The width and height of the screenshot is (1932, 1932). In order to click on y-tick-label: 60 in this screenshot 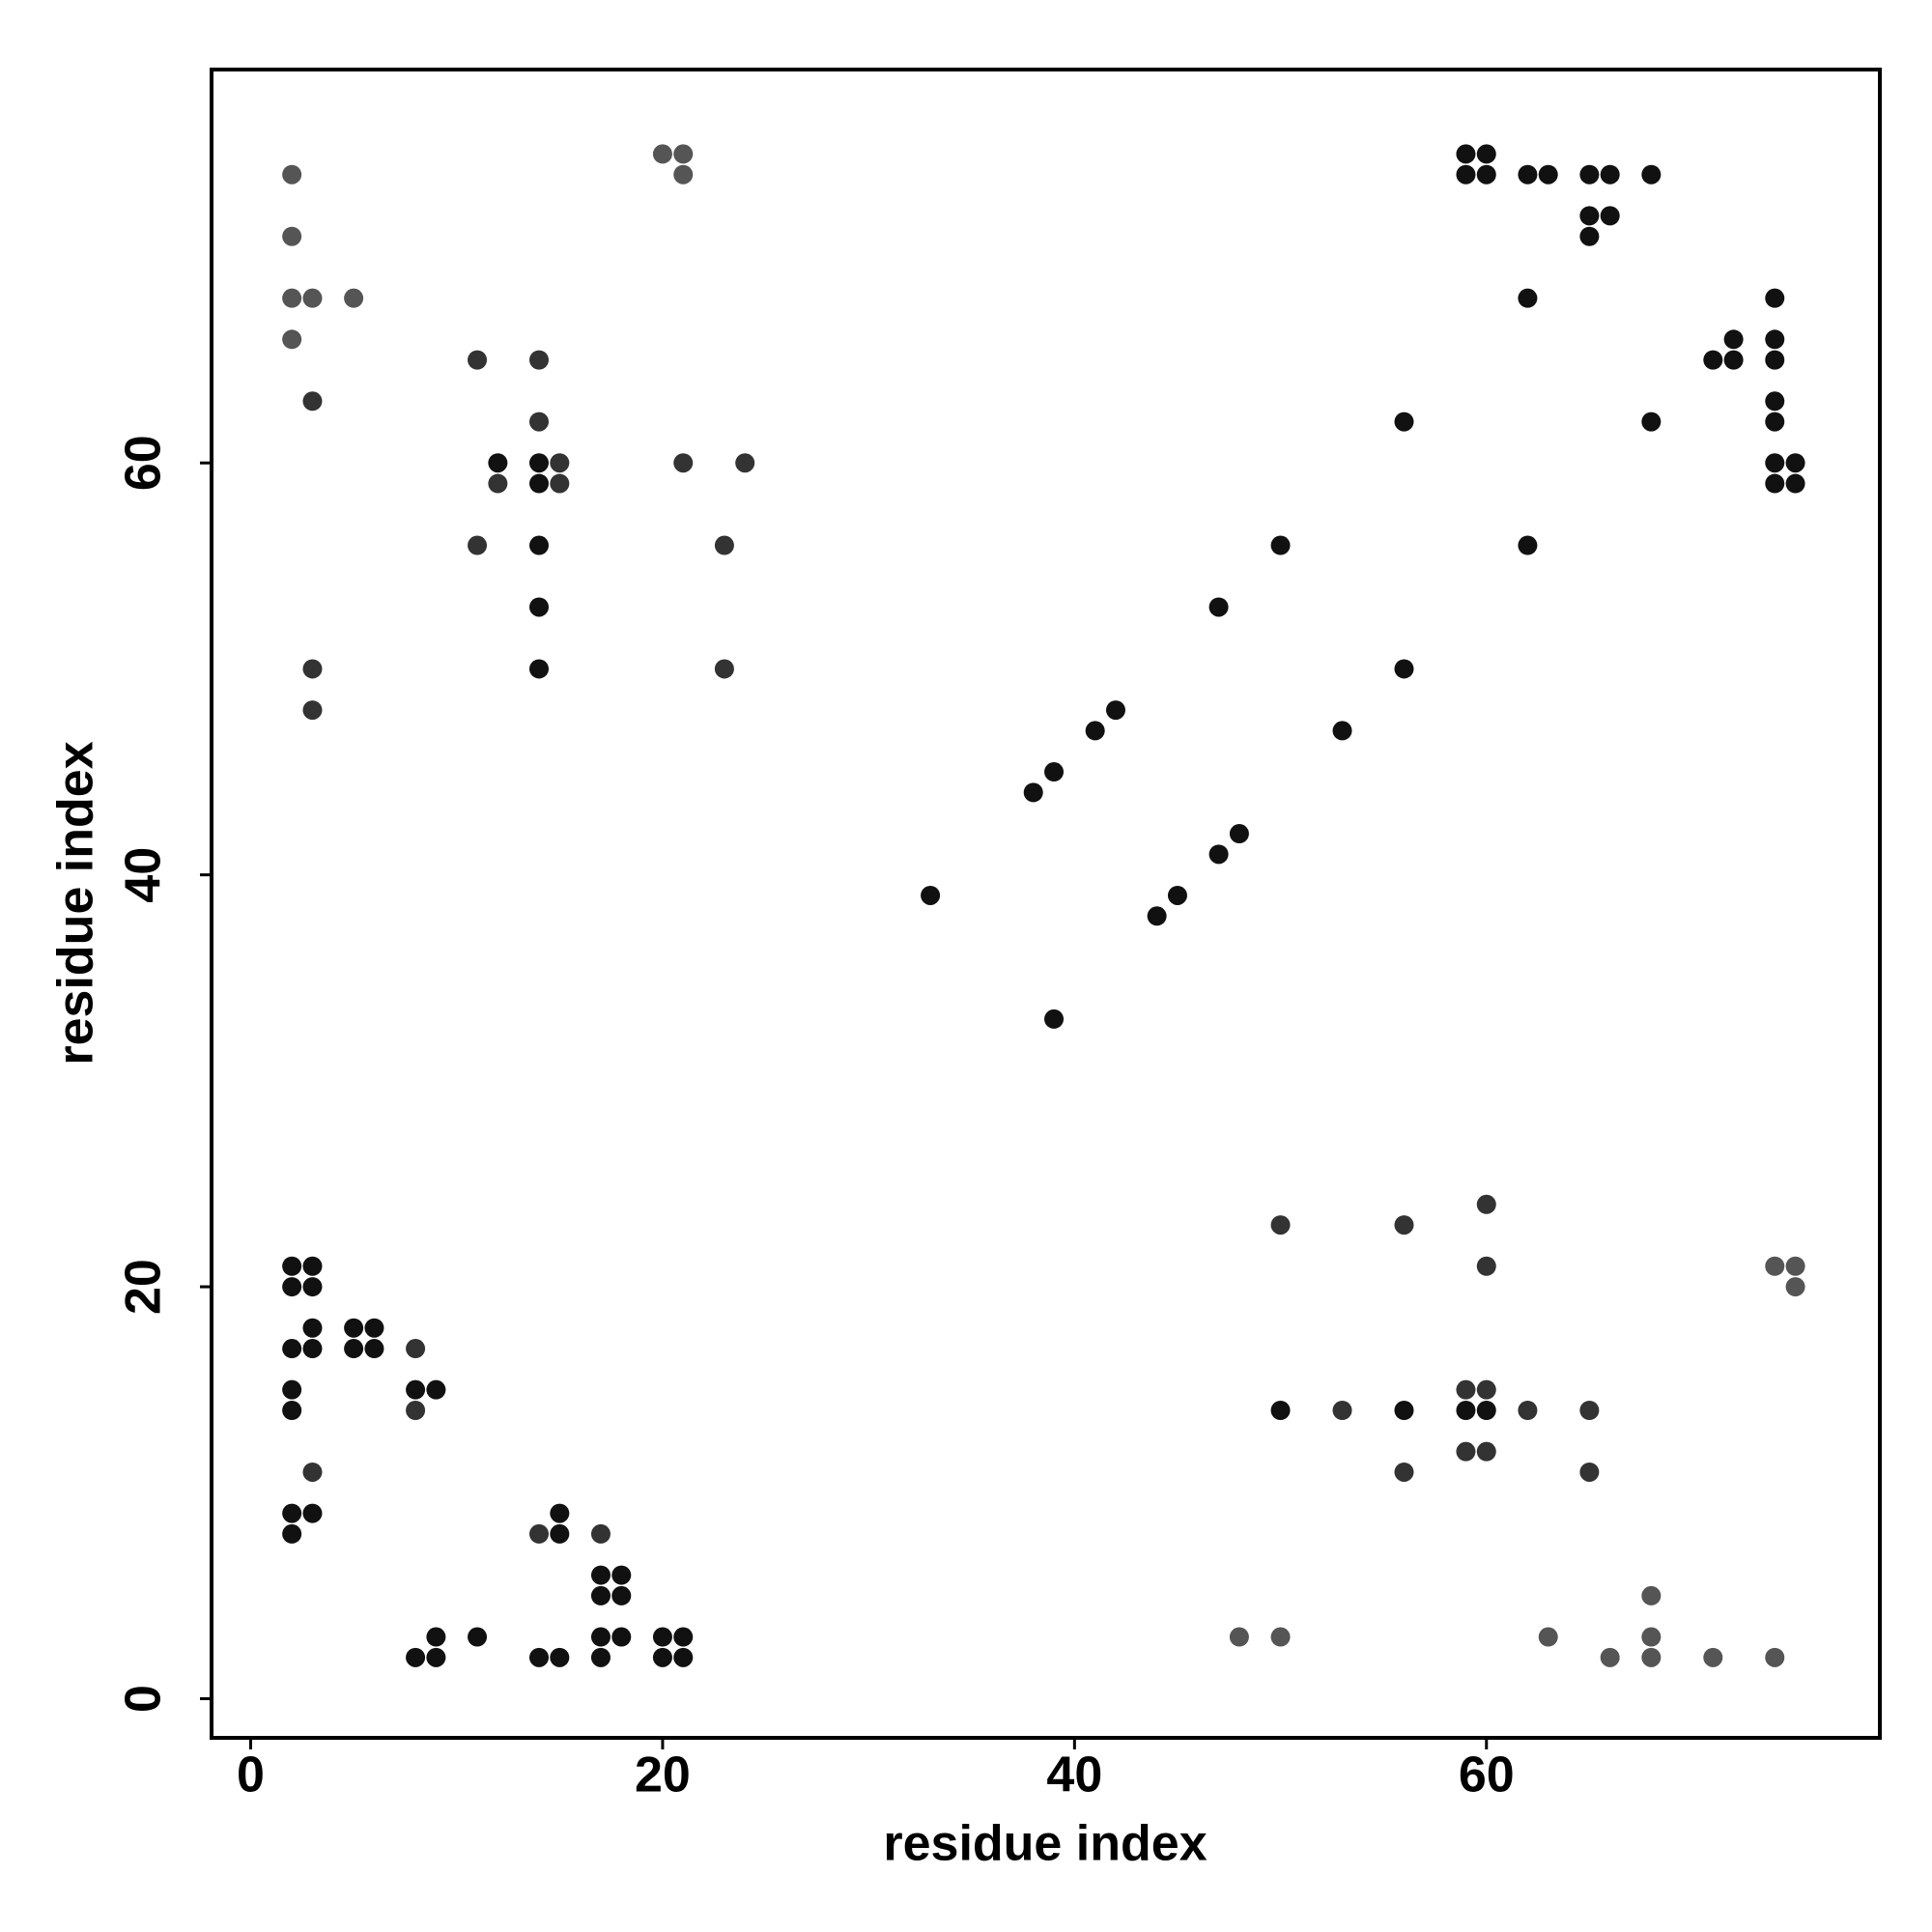, I will do `click(144, 463)`.